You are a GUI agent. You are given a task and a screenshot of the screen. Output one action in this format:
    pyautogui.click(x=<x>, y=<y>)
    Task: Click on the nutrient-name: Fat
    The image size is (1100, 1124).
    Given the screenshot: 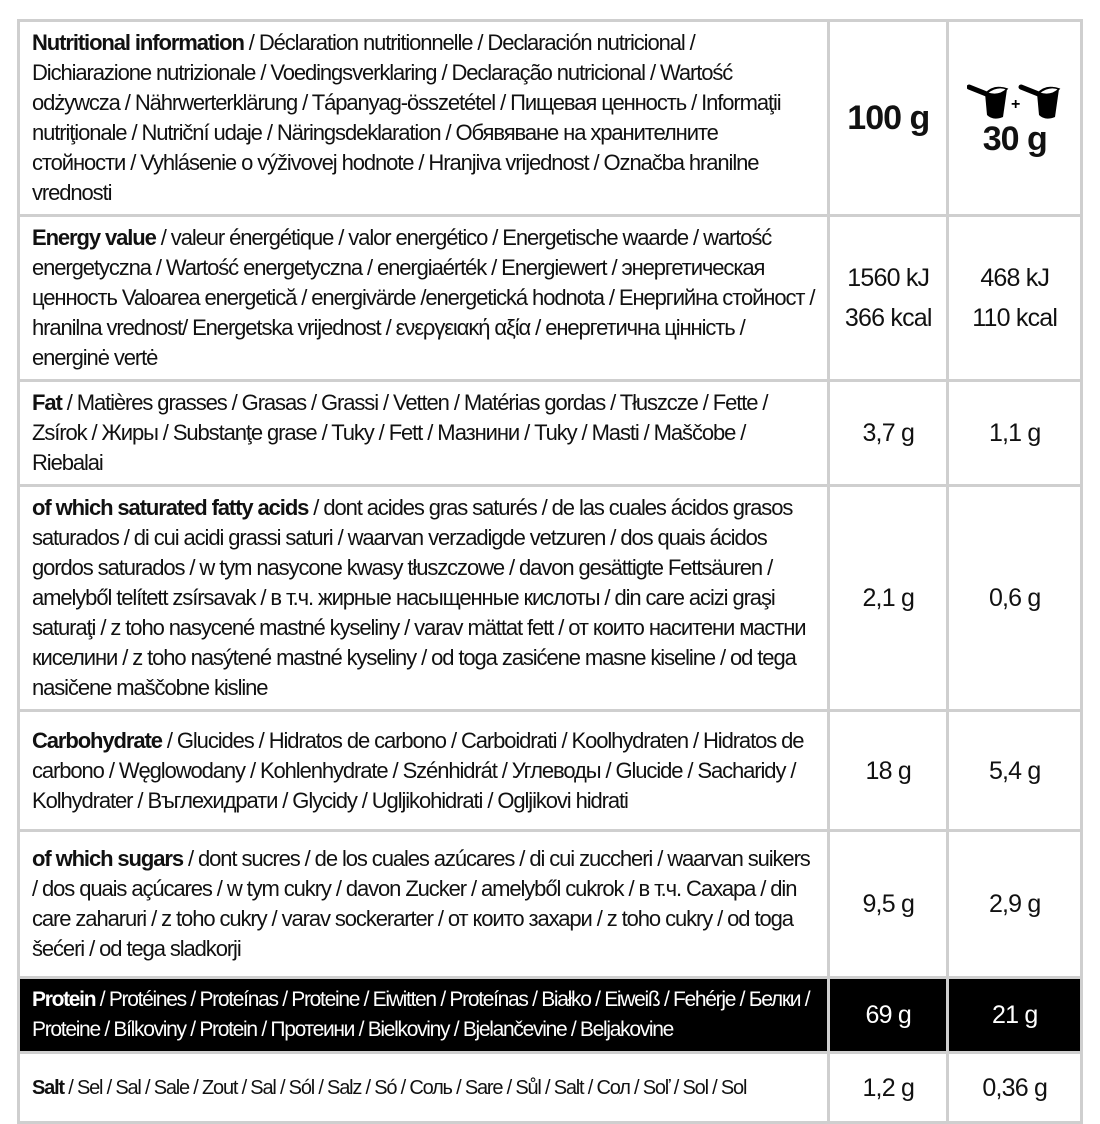 What is the action you would take?
    pyautogui.click(x=47, y=402)
    